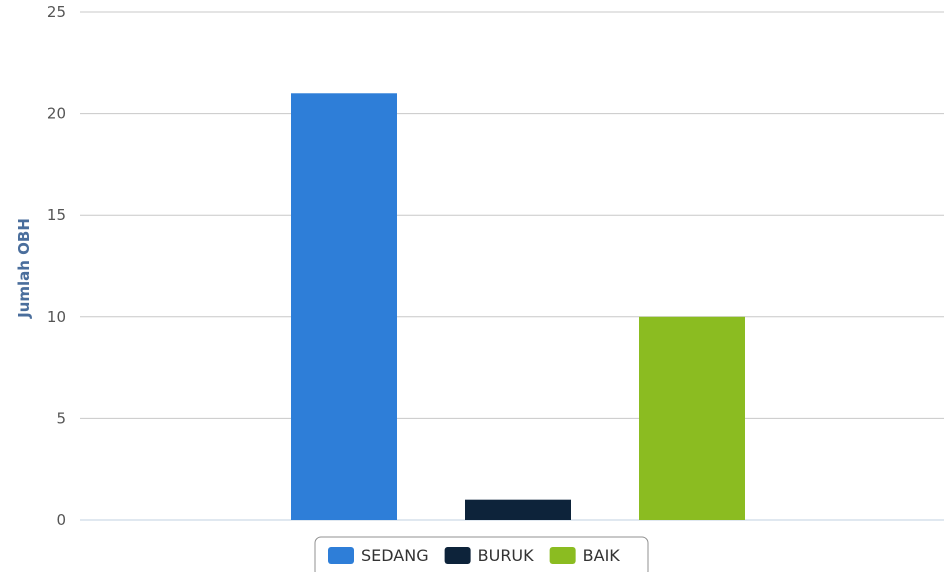 The height and width of the screenshot is (572, 946). Describe the element at coordinates (518, 509) in the screenshot. I see `bar-buruk` at that location.